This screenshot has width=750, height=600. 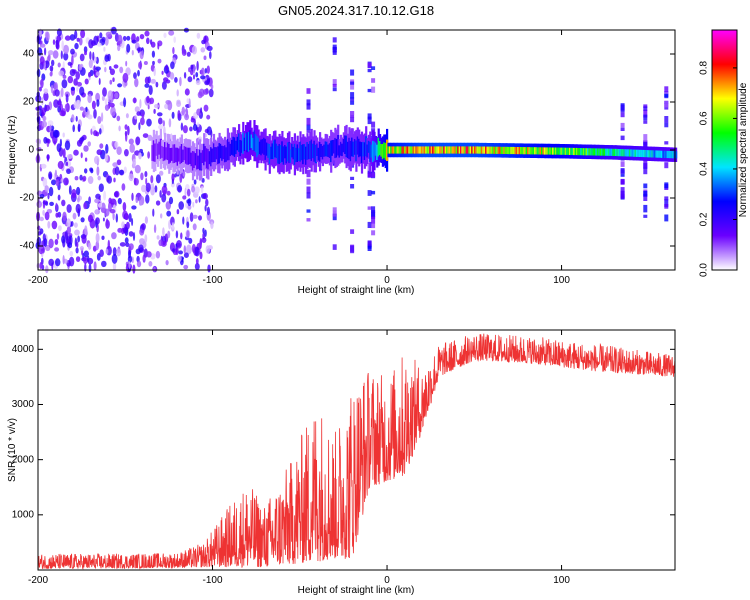 What do you see at coordinates (23, 514) in the screenshot?
I see `y-tick-label: 1000` at bounding box center [23, 514].